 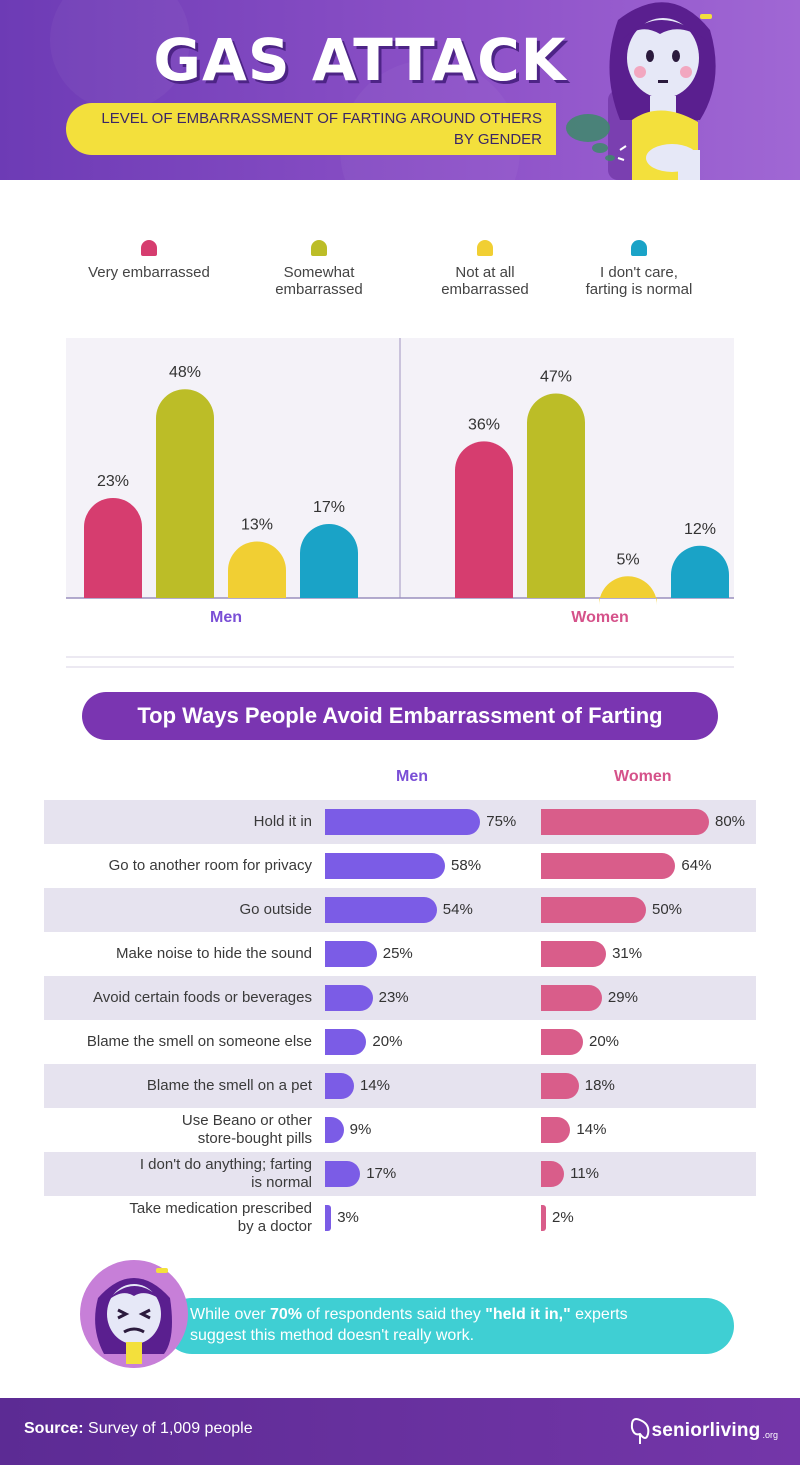 What do you see at coordinates (585, 1173) in the screenshot?
I see `value-women: 11%` at bounding box center [585, 1173].